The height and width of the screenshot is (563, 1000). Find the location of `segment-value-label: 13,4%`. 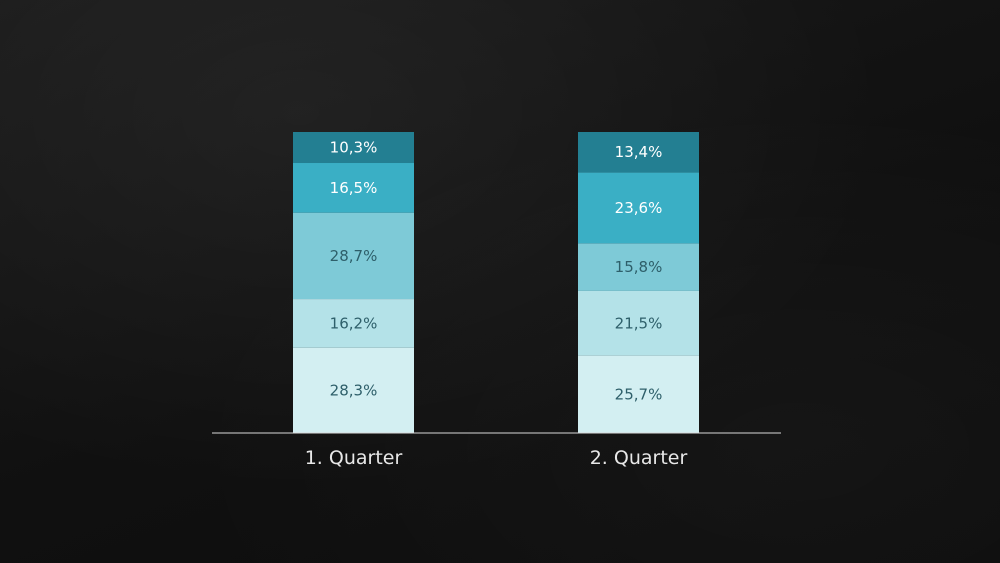

segment-value-label: 13,4% is located at coordinates (639, 152).